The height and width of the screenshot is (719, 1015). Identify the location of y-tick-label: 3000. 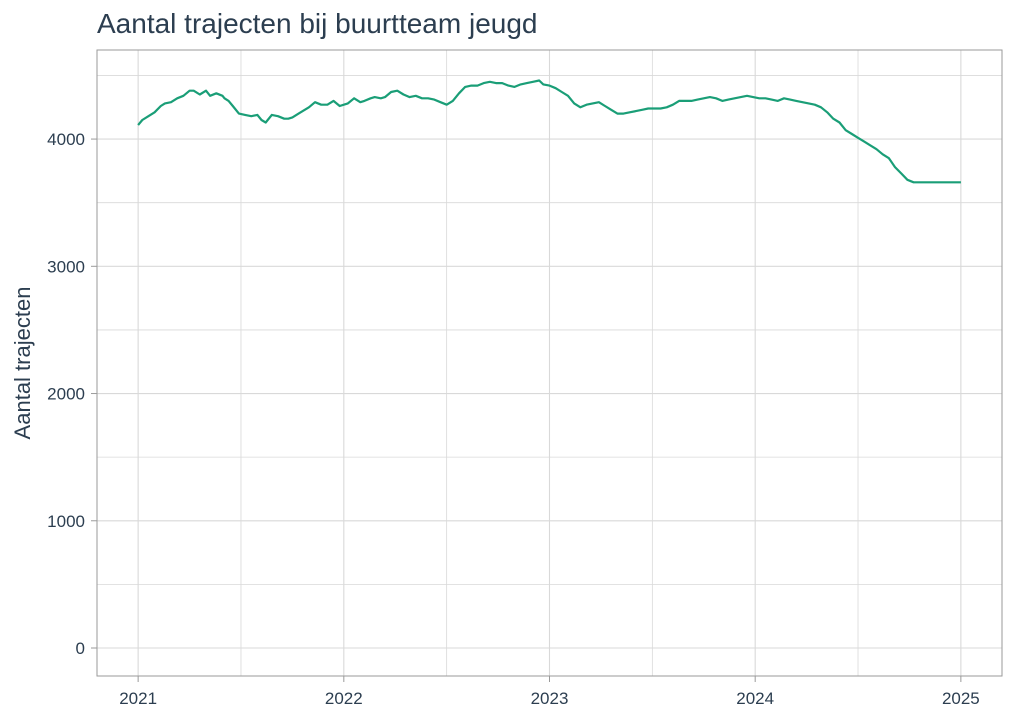
(66, 266).